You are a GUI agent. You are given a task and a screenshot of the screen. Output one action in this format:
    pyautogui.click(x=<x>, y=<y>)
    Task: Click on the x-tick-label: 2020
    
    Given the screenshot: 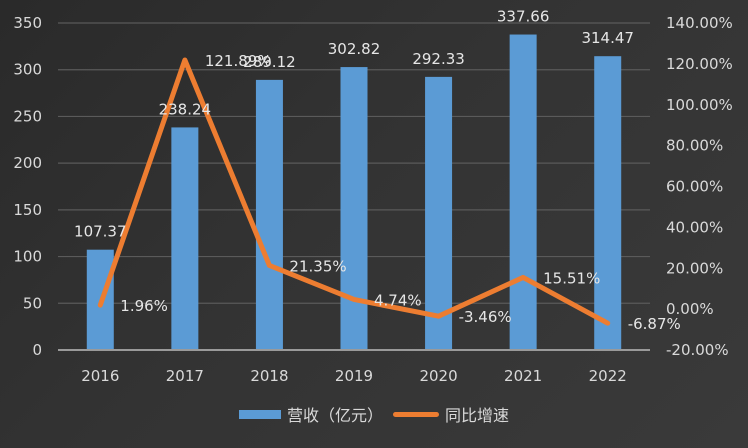 What is the action you would take?
    pyautogui.click(x=438, y=376)
    